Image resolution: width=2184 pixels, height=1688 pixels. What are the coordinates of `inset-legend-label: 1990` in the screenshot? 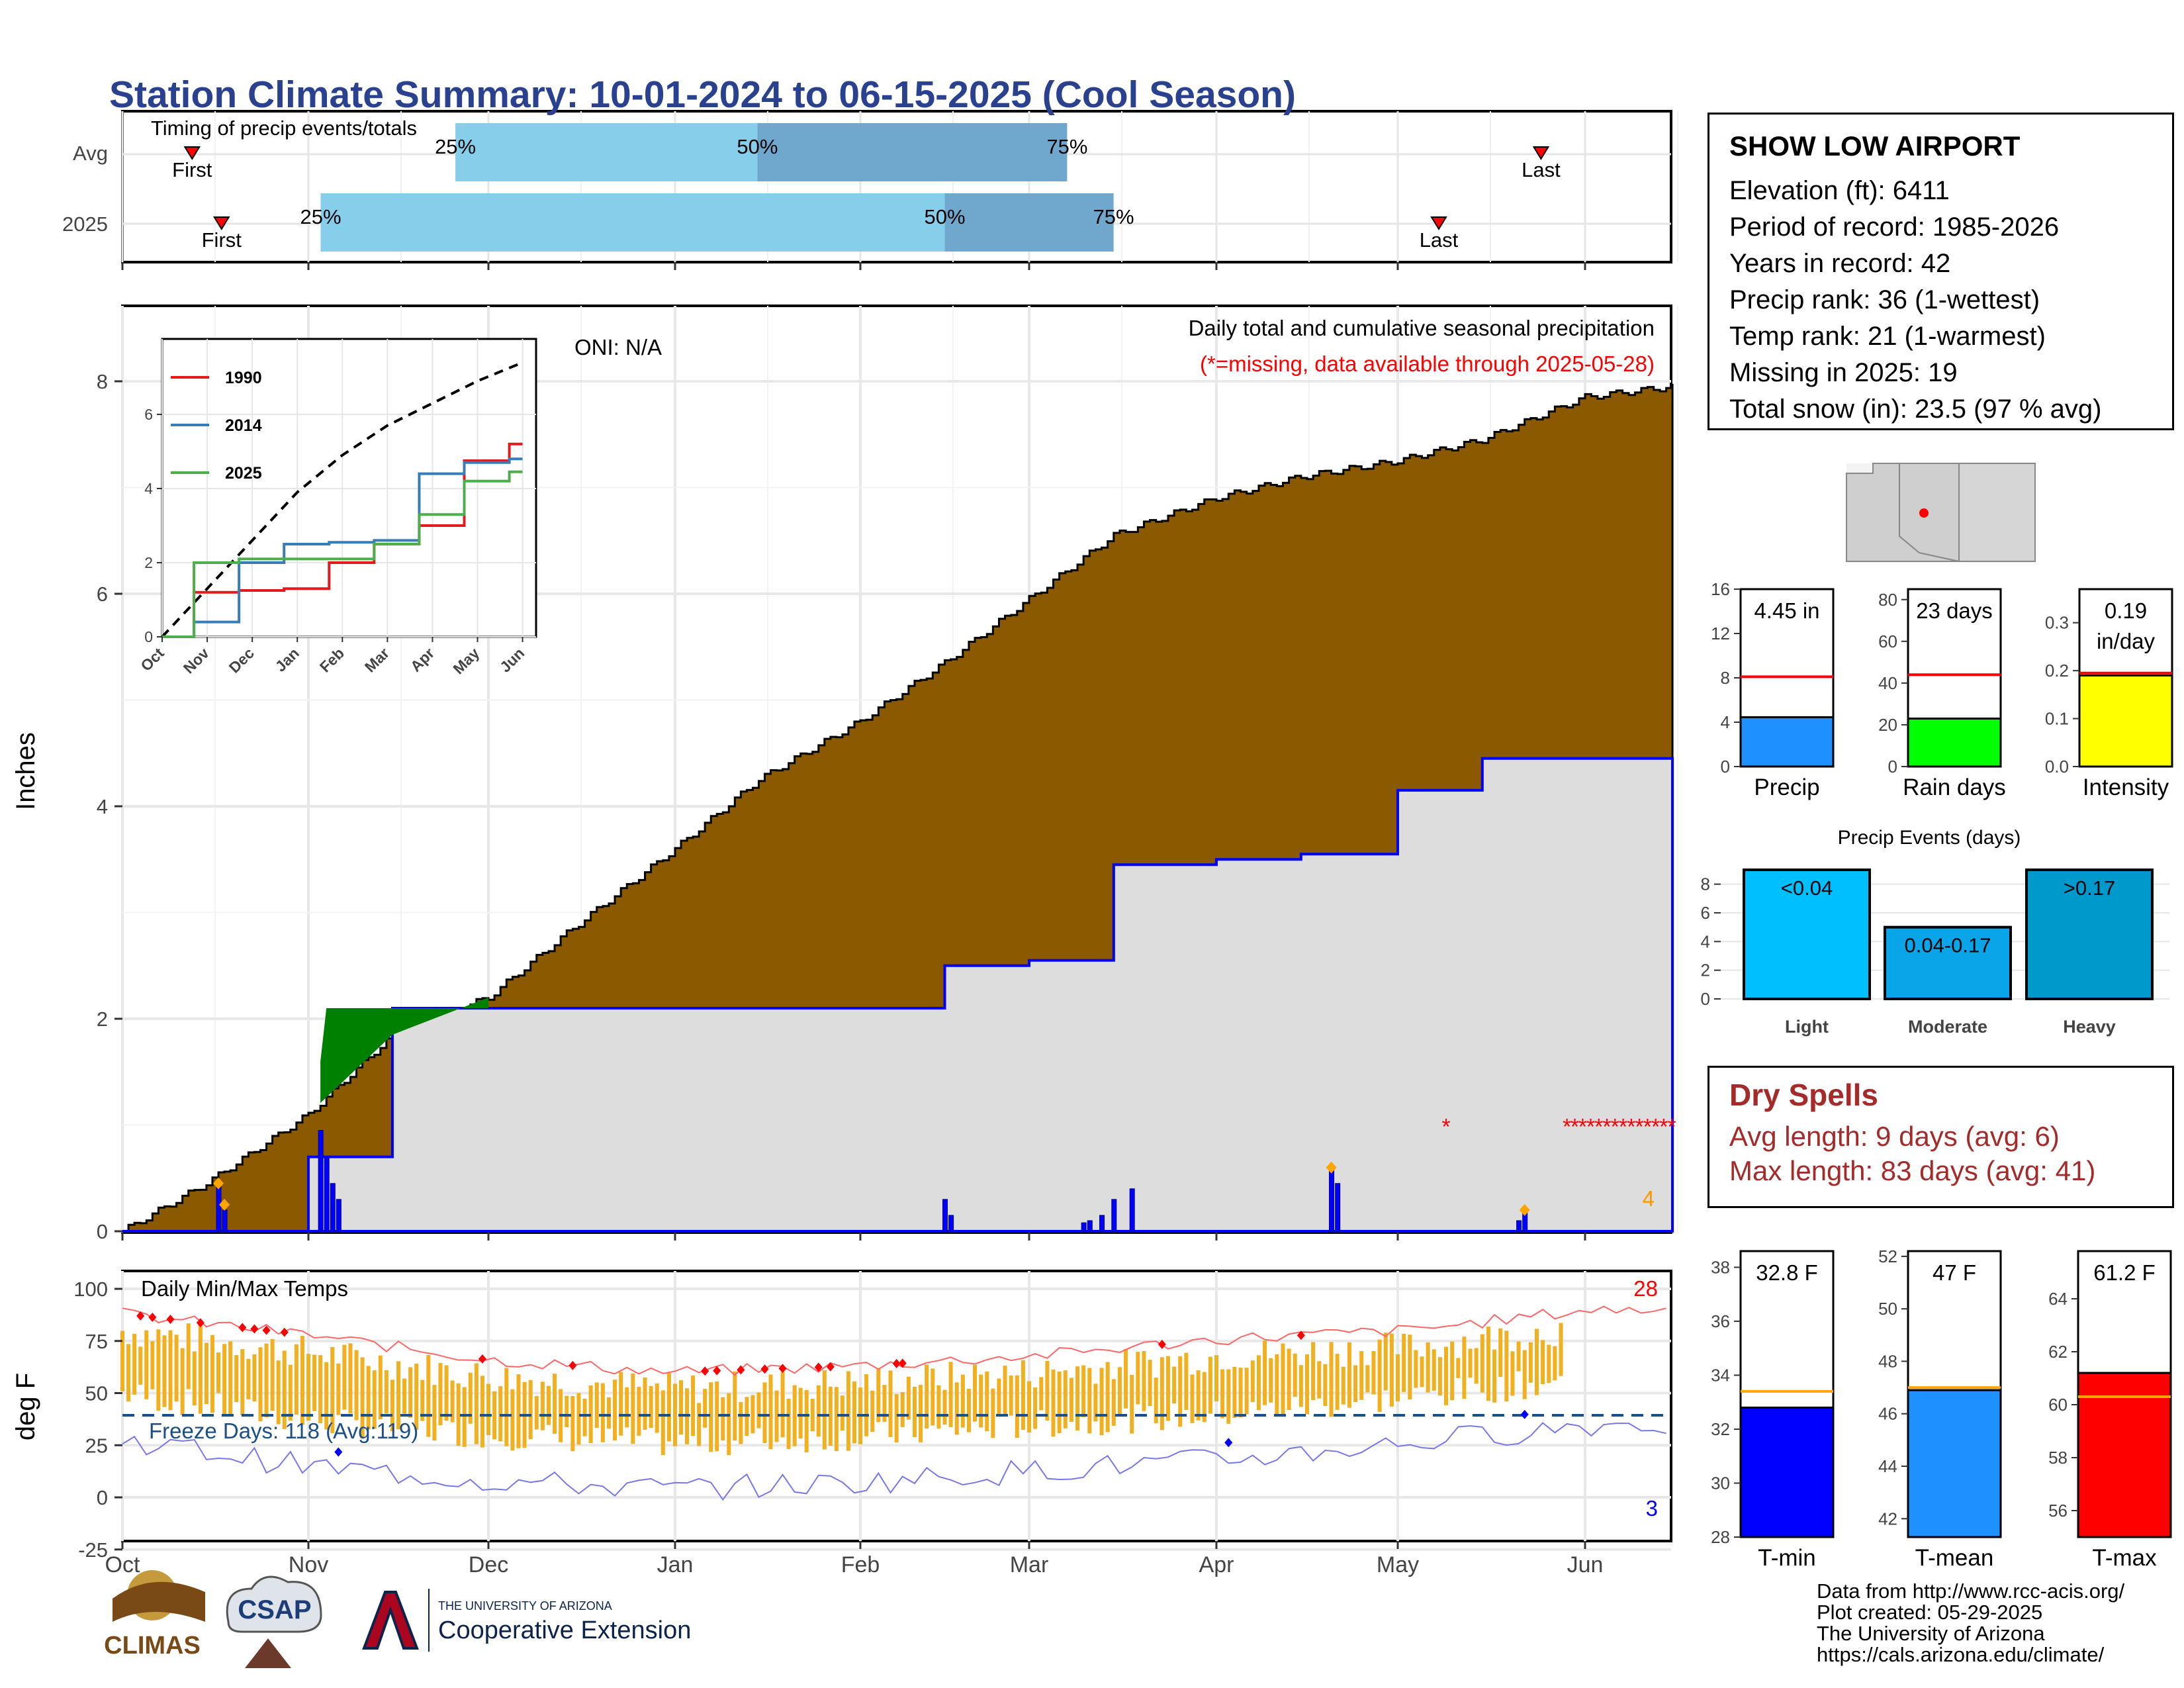 It's located at (244, 378).